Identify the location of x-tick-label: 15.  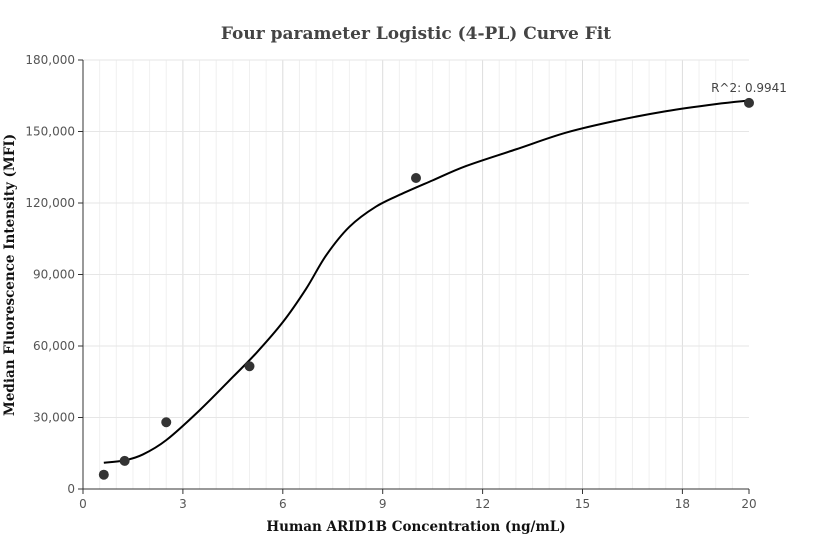
(582, 504).